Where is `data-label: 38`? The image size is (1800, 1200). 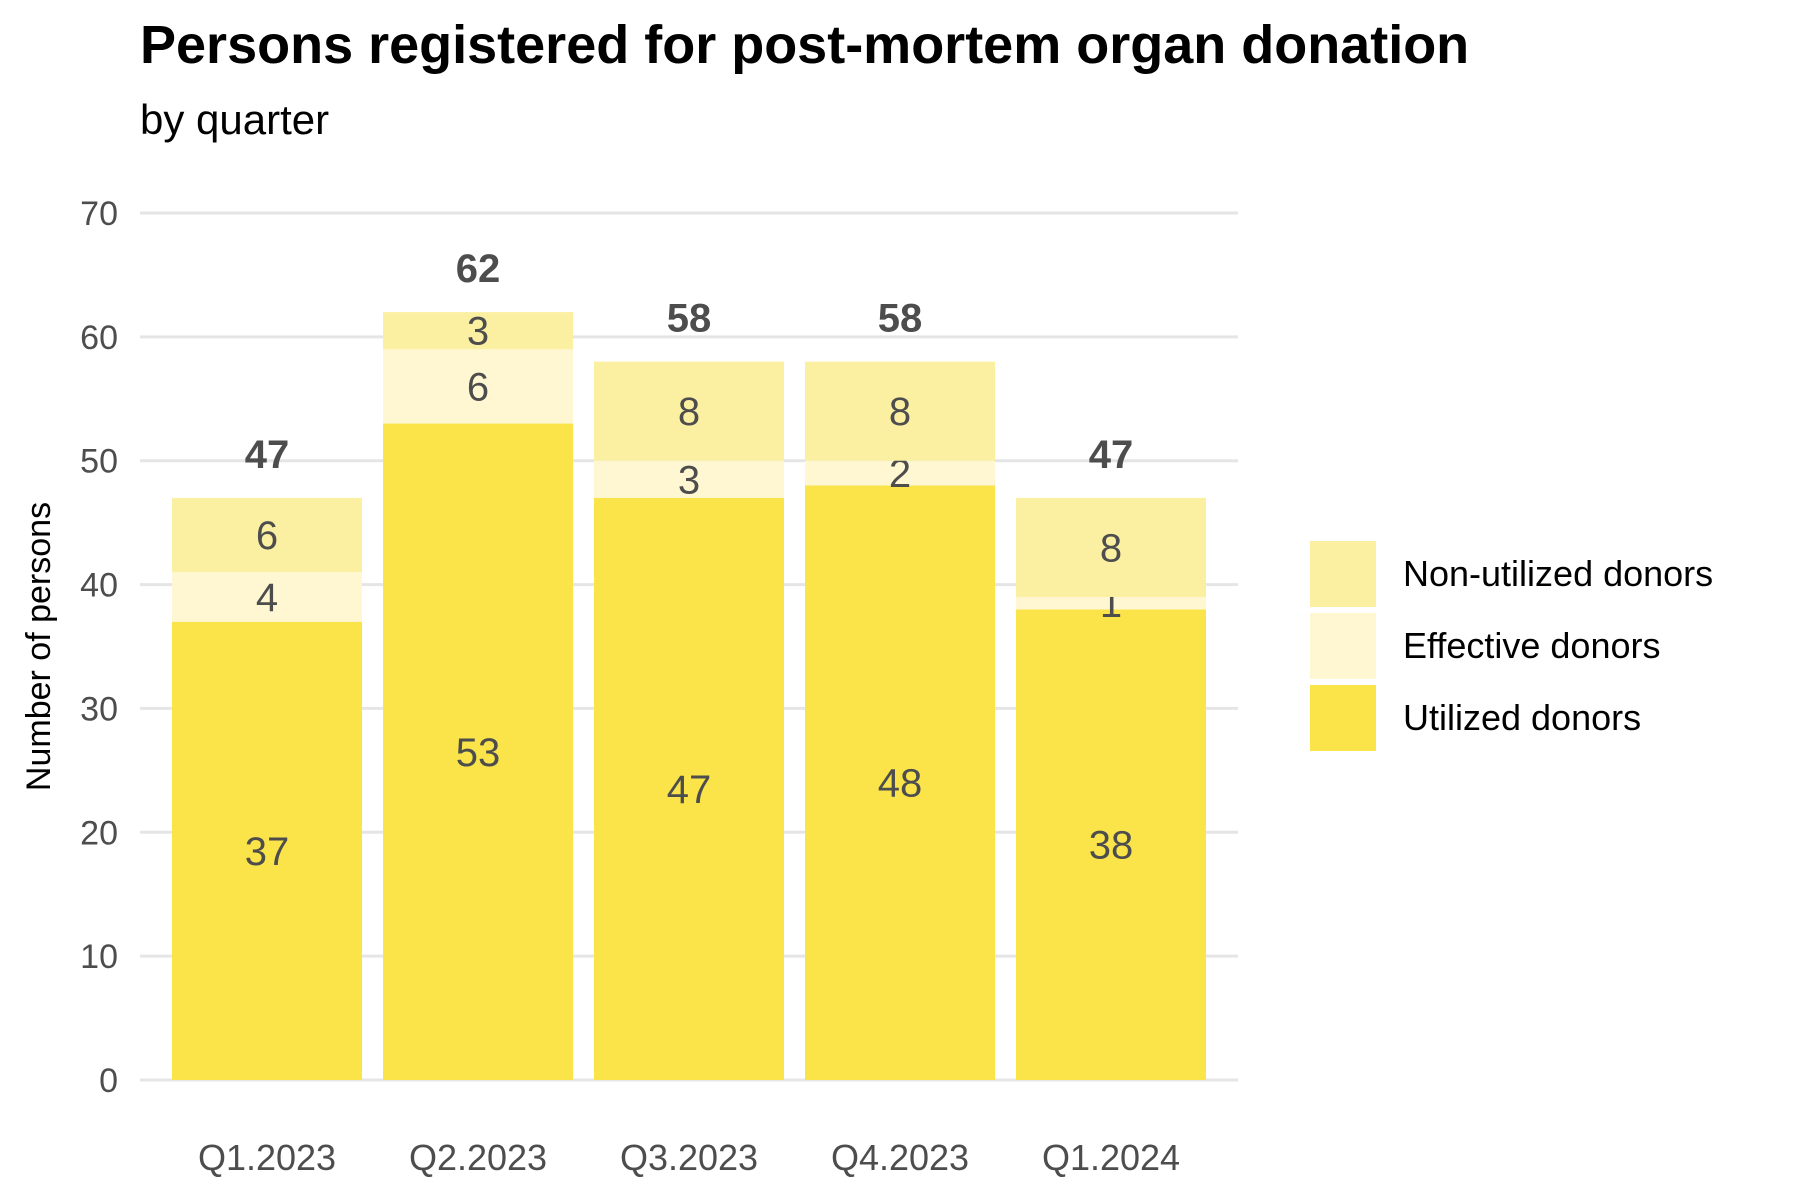
data-label: 38 is located at coordinates (1111, 846).